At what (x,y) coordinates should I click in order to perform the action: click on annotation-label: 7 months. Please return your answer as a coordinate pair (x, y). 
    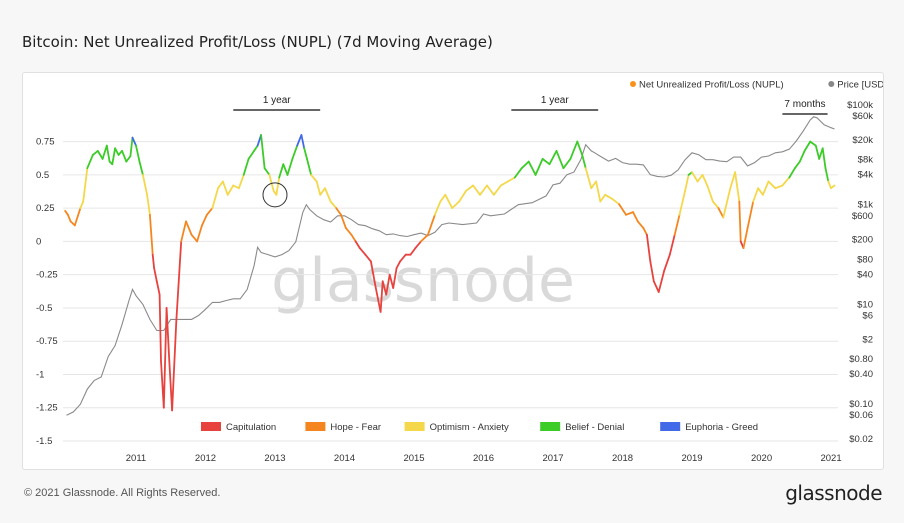
    Looking at the image, I should click on (804, 104).